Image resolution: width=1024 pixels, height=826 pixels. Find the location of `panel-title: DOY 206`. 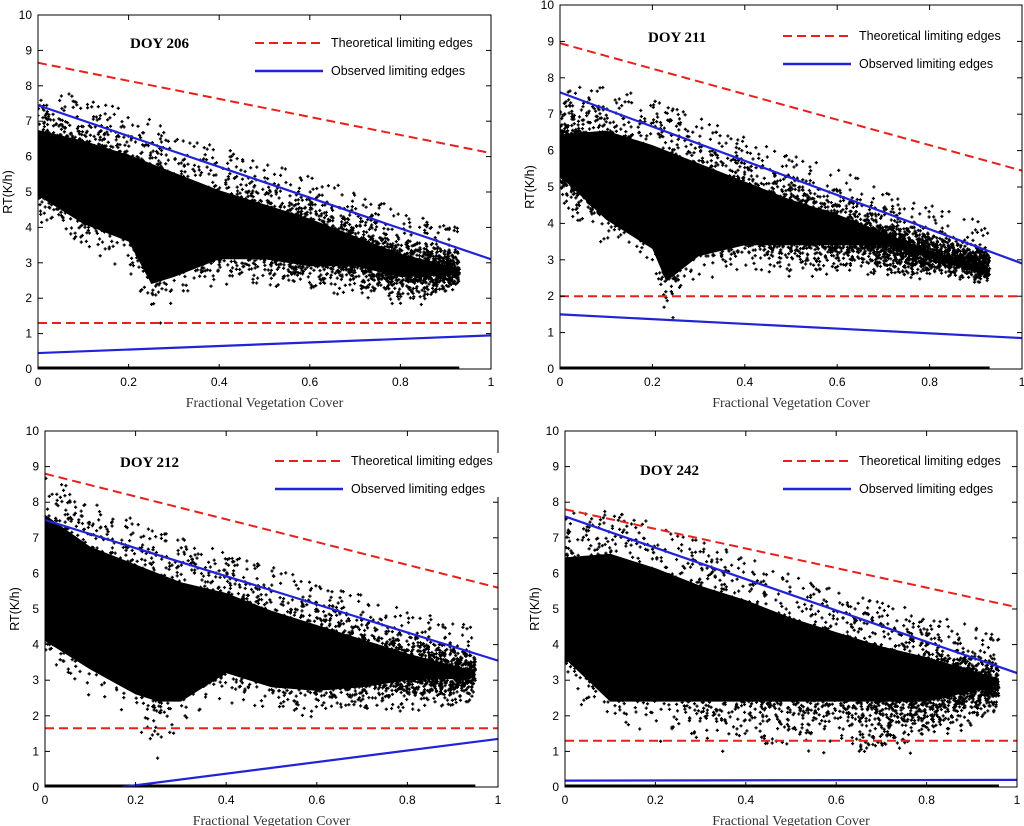

panel-title: DOY 206 is located at coordinates (160, 44).